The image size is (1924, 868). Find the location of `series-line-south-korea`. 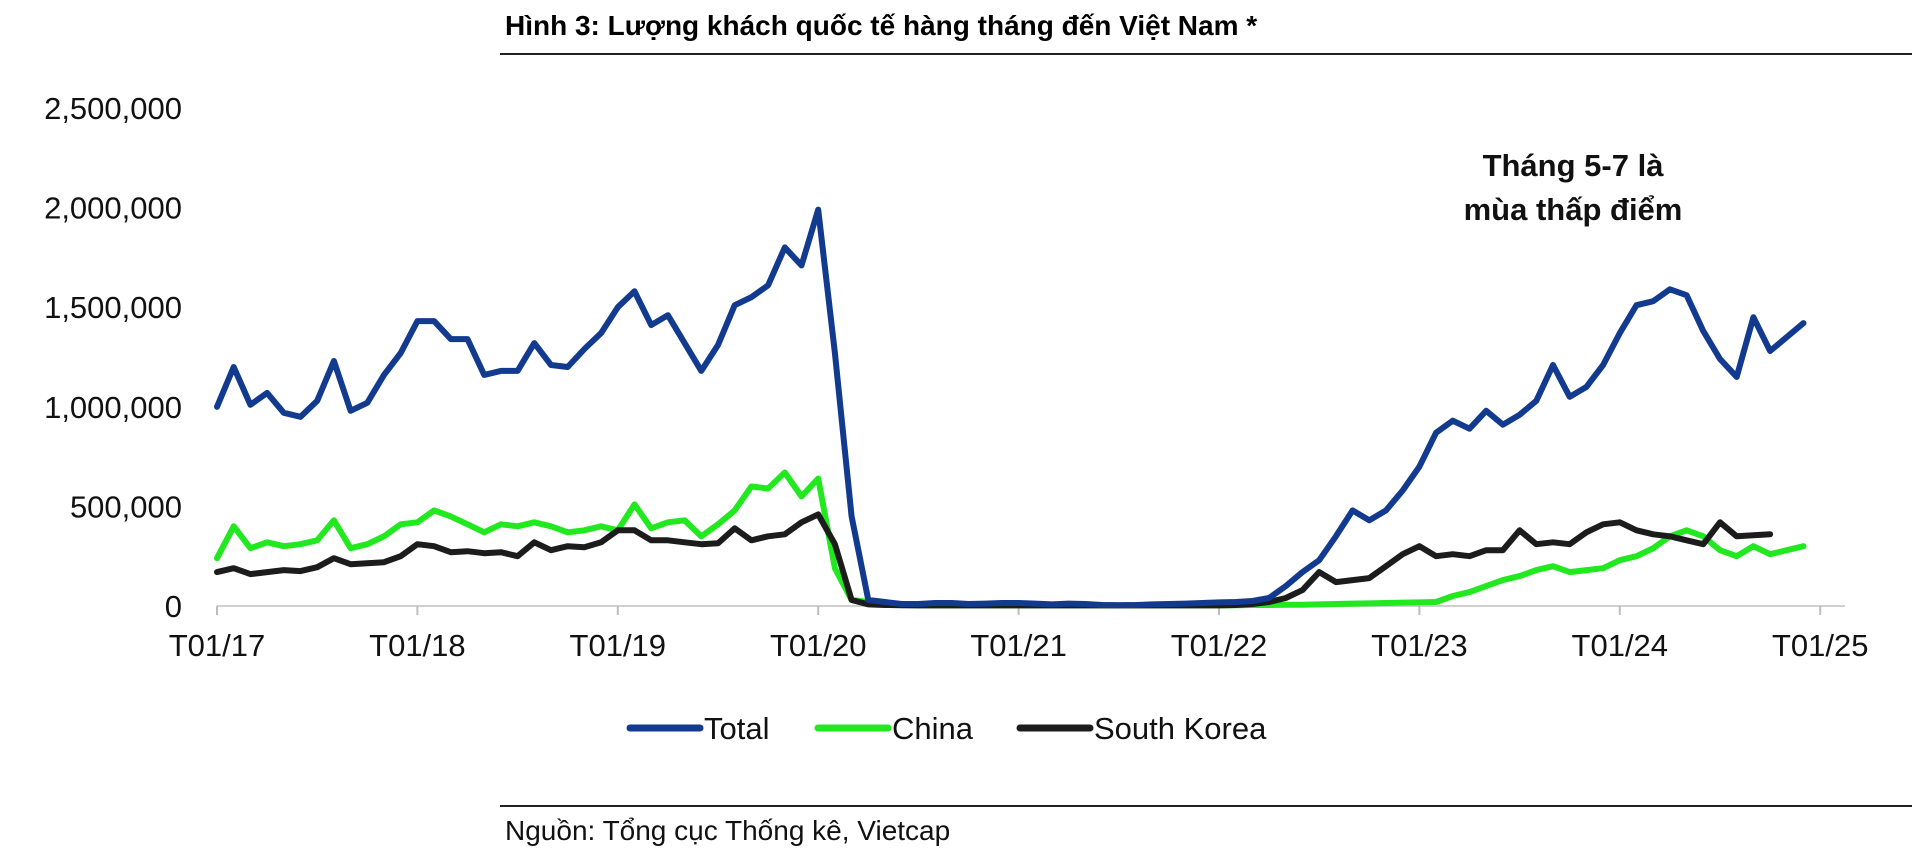

series-line-south-korea is located at coordinates (994, 560).